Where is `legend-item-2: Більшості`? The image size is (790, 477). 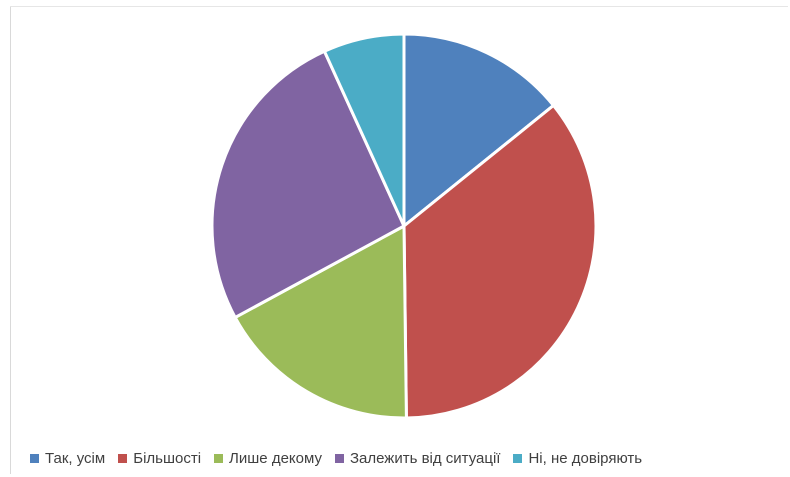 legend-item-2: Більшості is located at coordinates (159, 458).